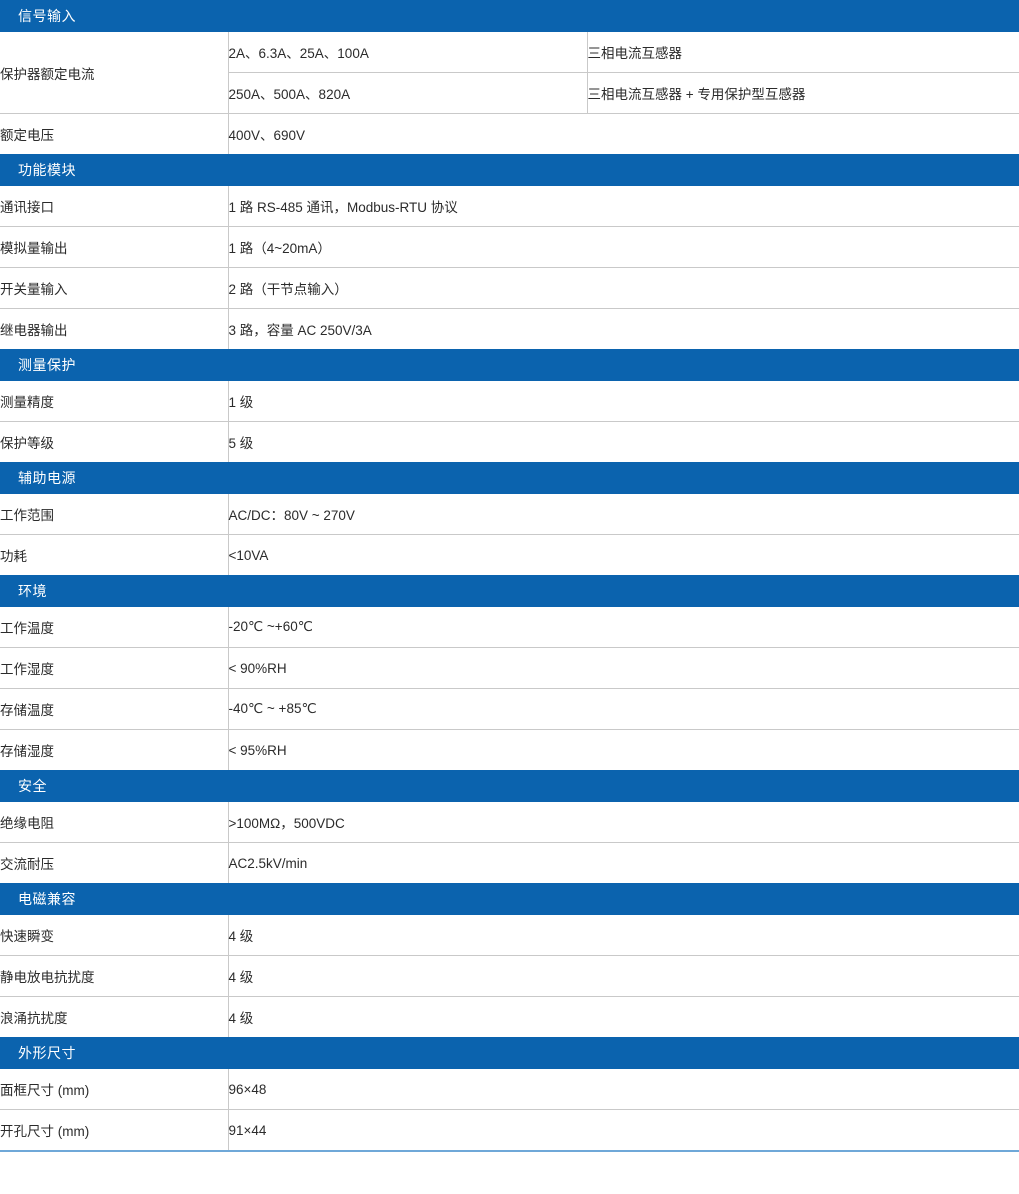  What do you see at coordinates (270, 626) in the screenshot?
I see `row-value: -20℃ ~+60℃` at bounding box center [270, 626].